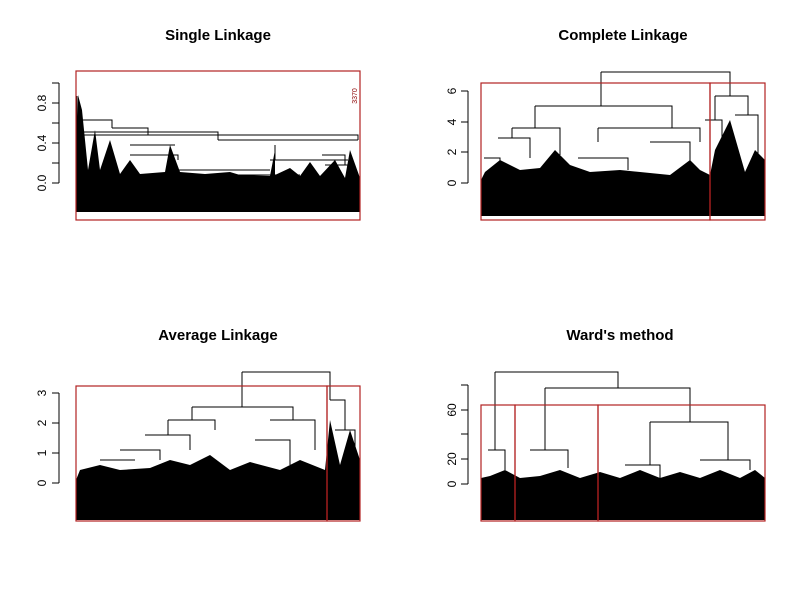 This screenshot has width=810, height=603. I want to click on panel-single-linkage: Single Linkage 0.0 0.4 0.8 3370, so click(198, 124).